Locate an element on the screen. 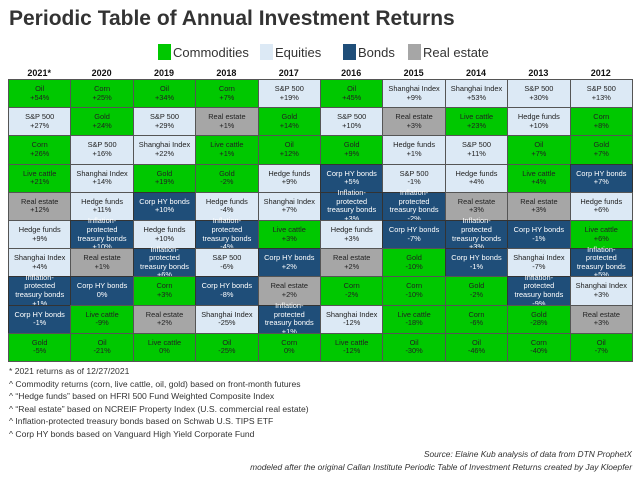 The image size is (640, 480). table-cell: Corn -6% is located at coordinates (476, 319).